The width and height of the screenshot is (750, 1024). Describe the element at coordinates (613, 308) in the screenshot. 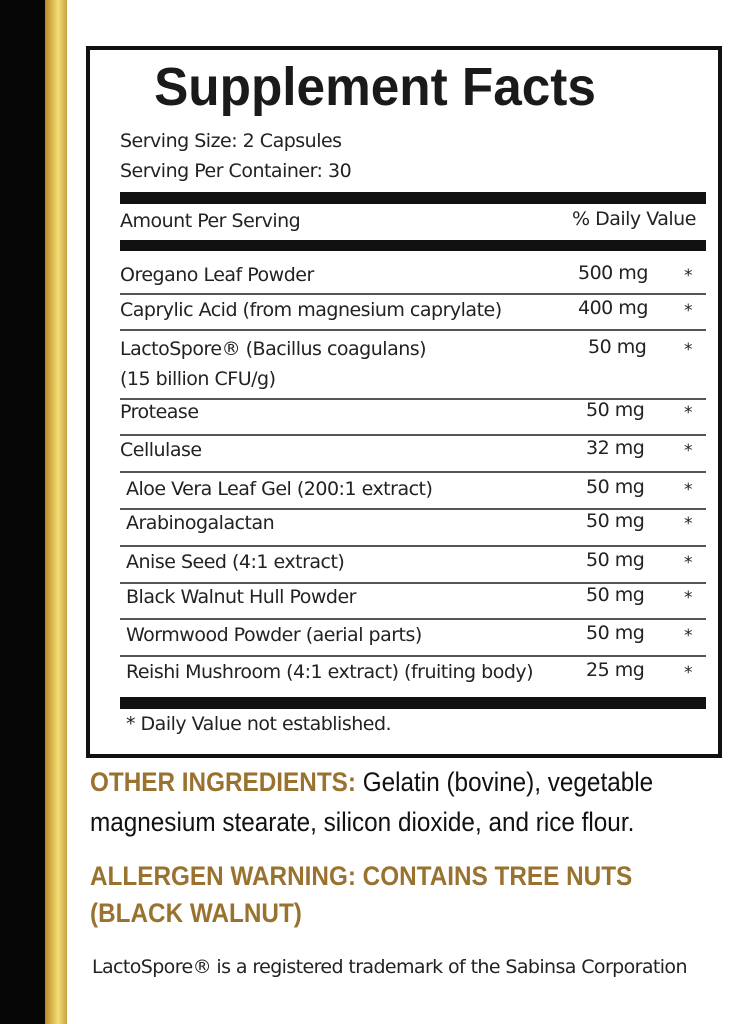

I see `ingredient-amount: 400 mg` at that location.